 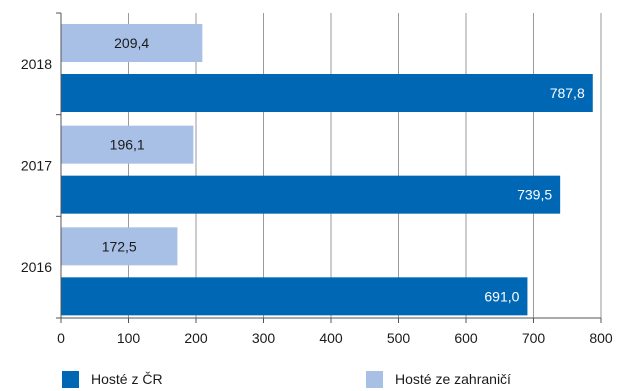 I want to click on y-tick-label: 2017, so click(x=36, y=166).